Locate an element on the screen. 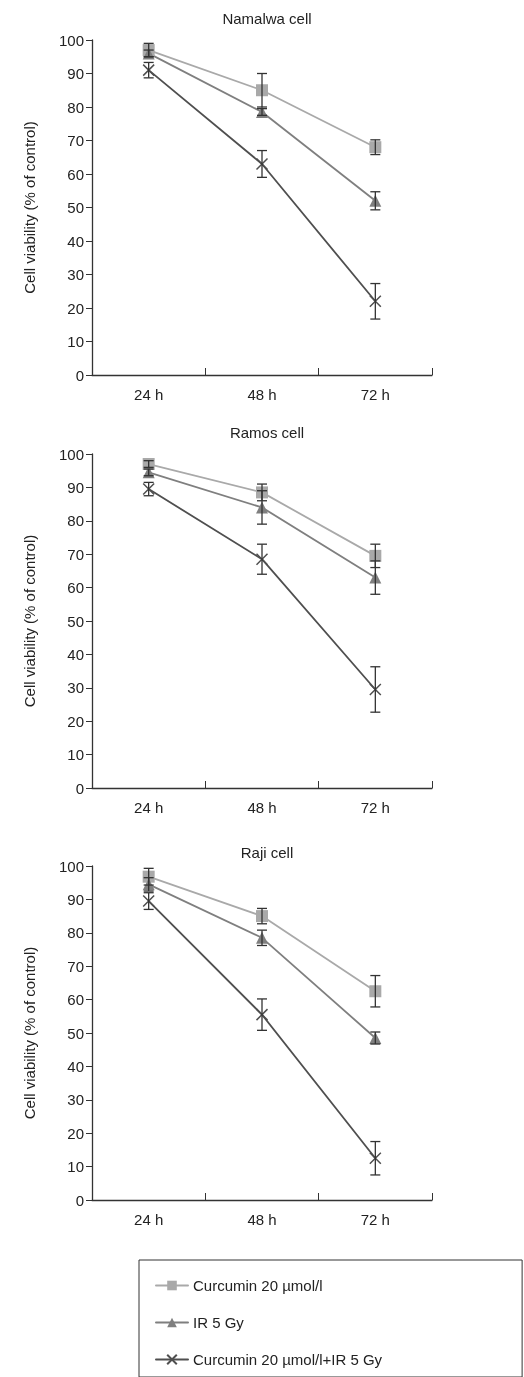 This screenshot has width=524, height=1377. legend-label: Curcumin 20 µmol/l is located at coordinates (258, 1285).